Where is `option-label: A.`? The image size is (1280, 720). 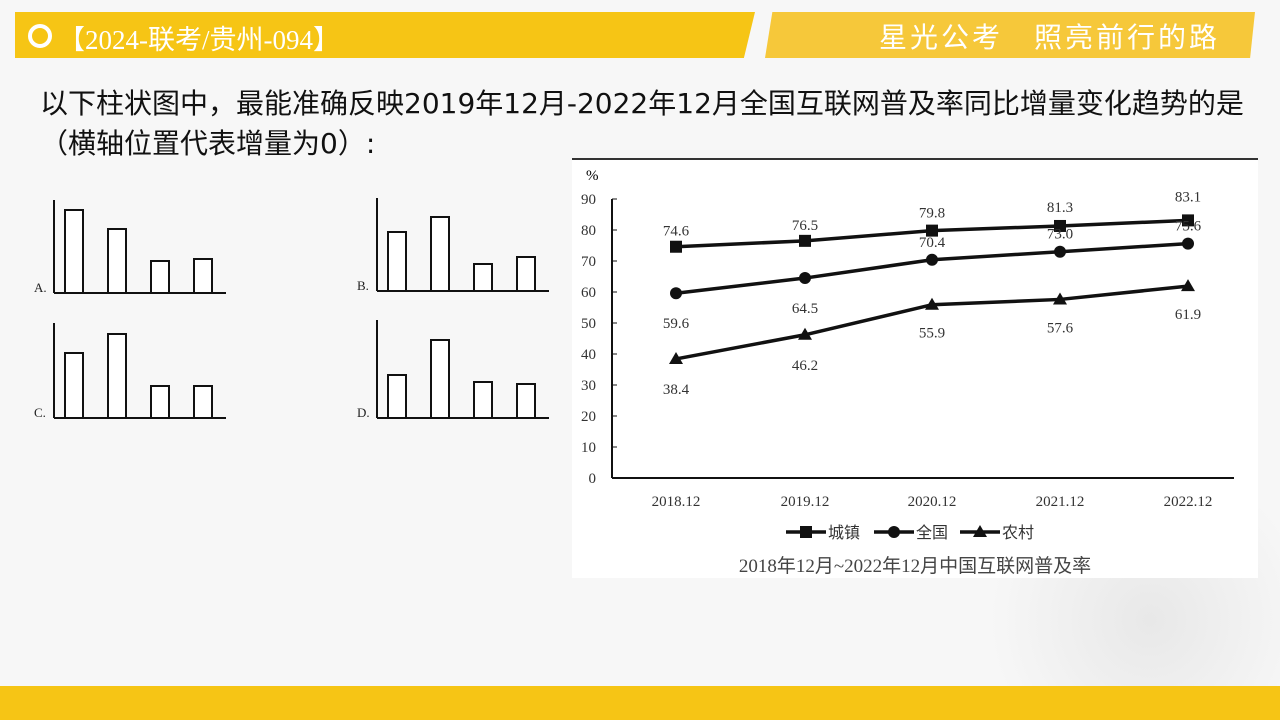
option-label: A. is located at coordinates (40, 287).